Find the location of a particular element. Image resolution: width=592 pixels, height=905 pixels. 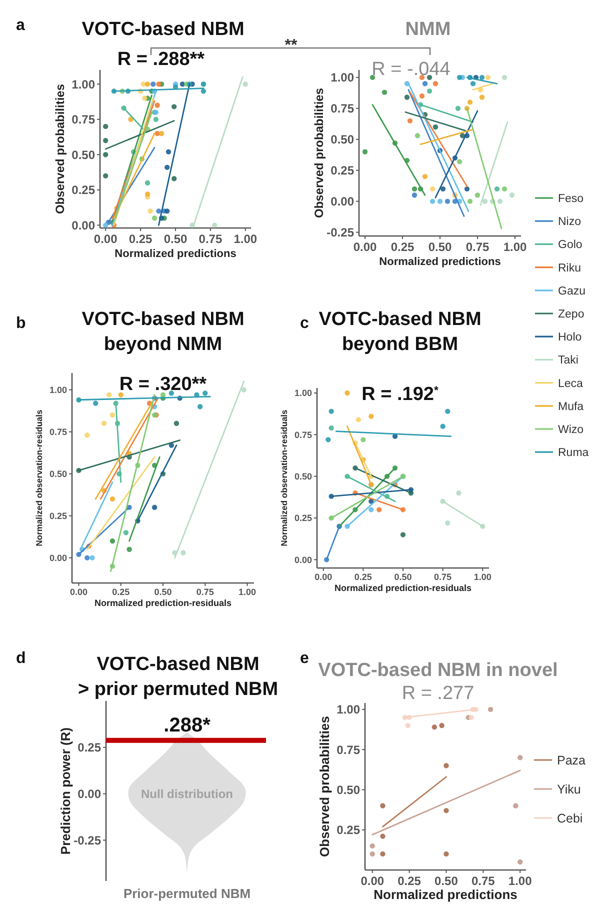

text: c is located at coordinates (304, 323).